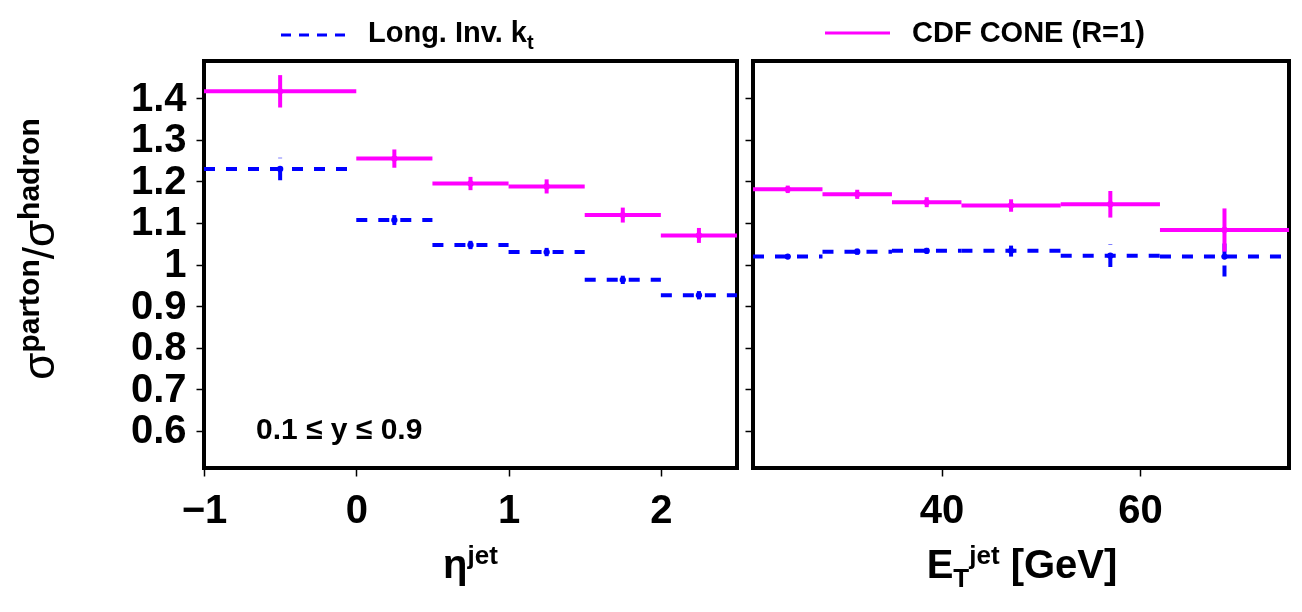 This screenshot has height=612, width=1302. What do you see at coordinates (158, 304) in the screenshot?
I see `y-tick-label: 0.9` at bounding box center [158, 304].